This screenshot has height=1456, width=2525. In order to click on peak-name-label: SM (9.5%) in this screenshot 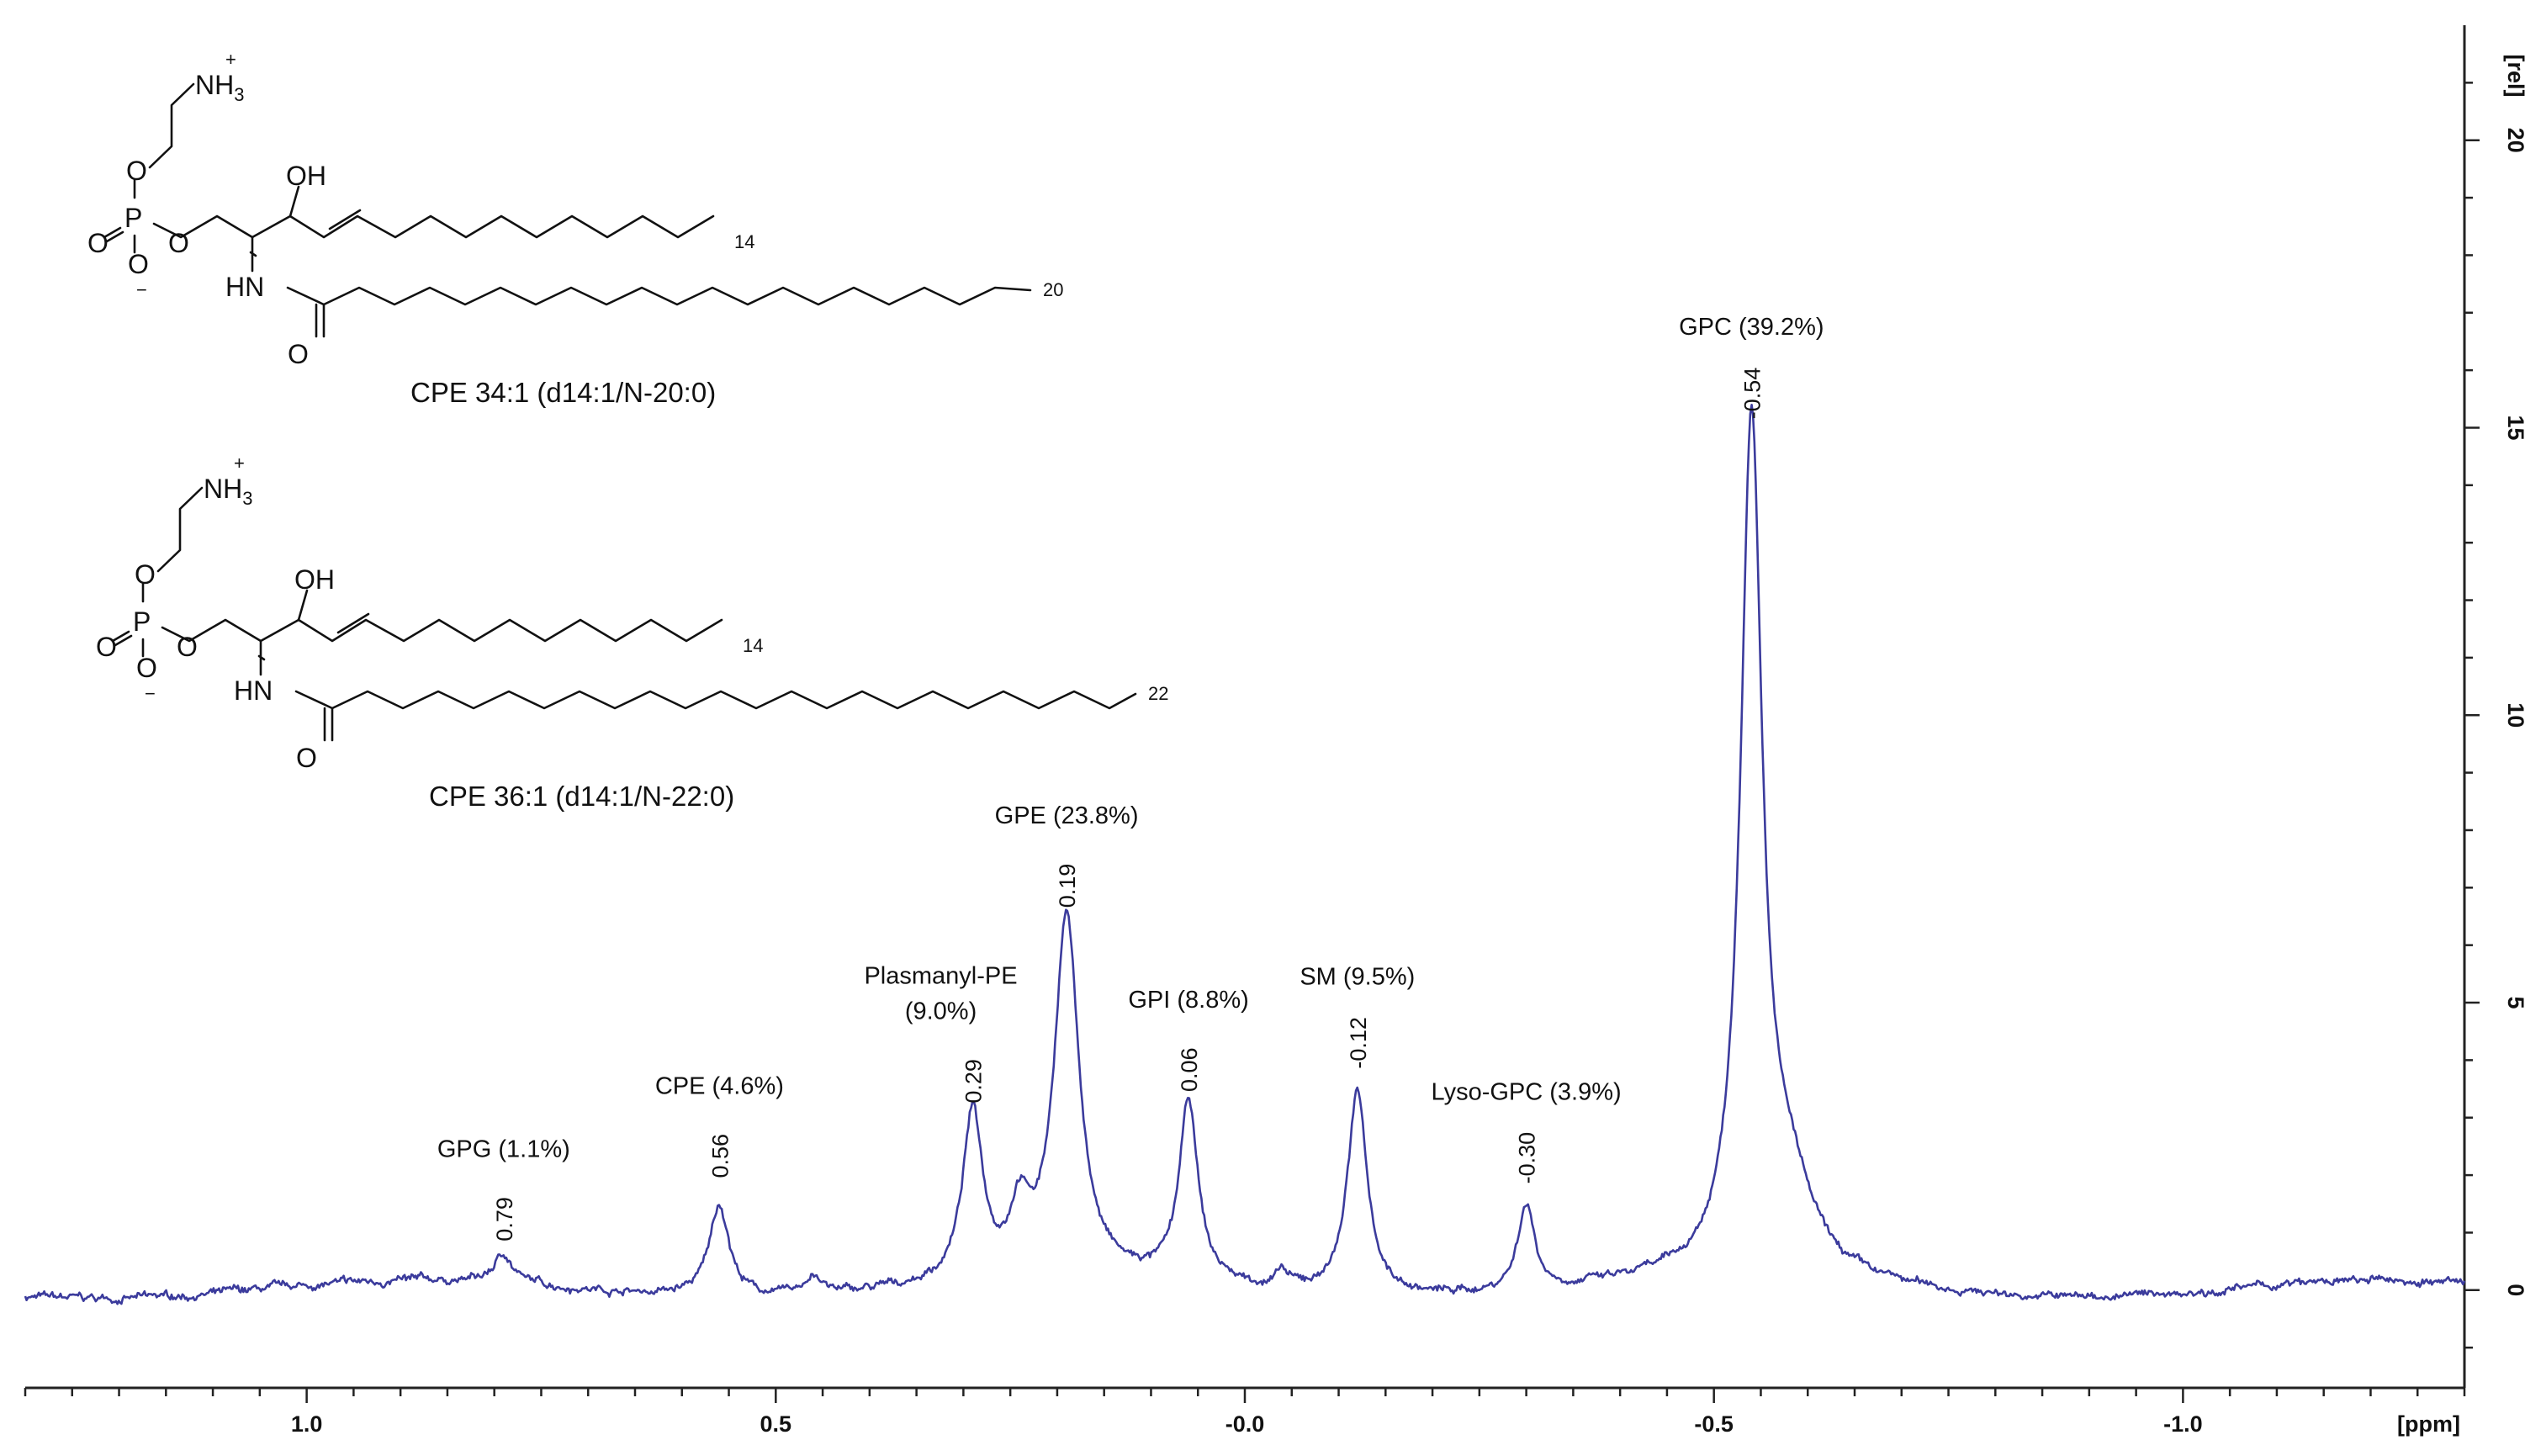, I will do `click(1357, 977)`.